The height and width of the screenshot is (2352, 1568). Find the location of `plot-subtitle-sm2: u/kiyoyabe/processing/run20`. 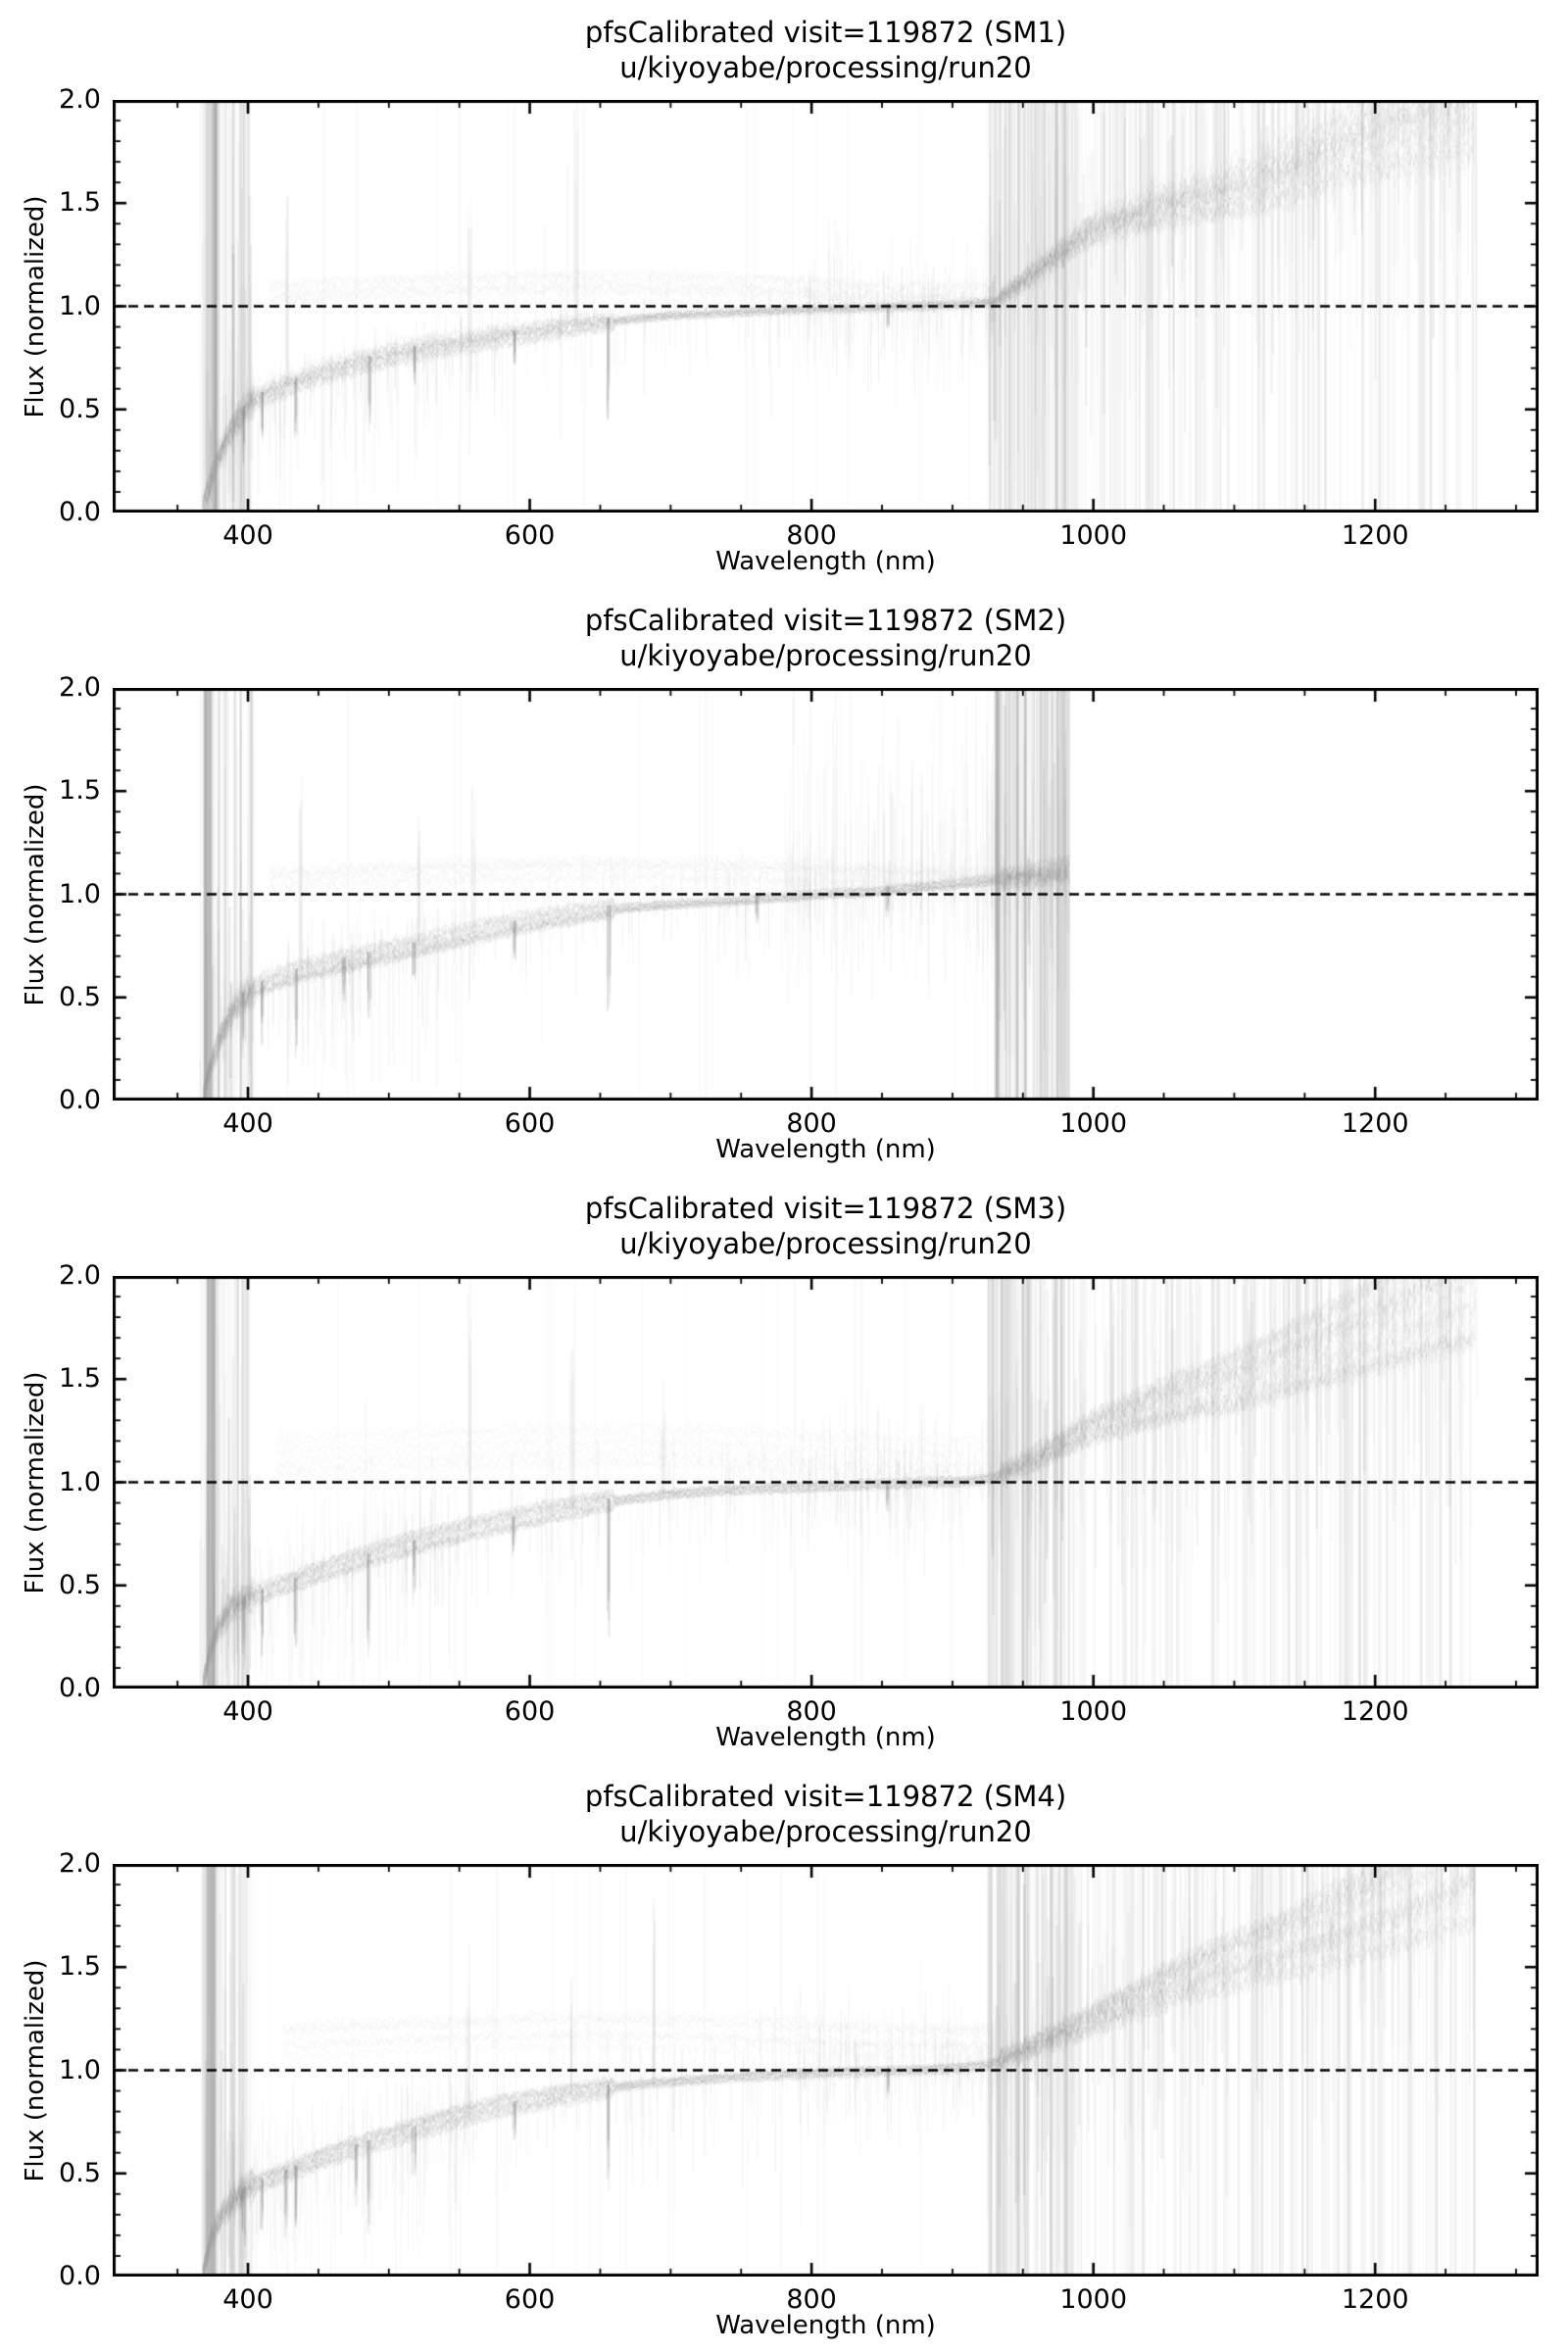

plot-subtitle-sm2: u/kiyoyabe/processing/run20 is located at coordinates (825, 655).